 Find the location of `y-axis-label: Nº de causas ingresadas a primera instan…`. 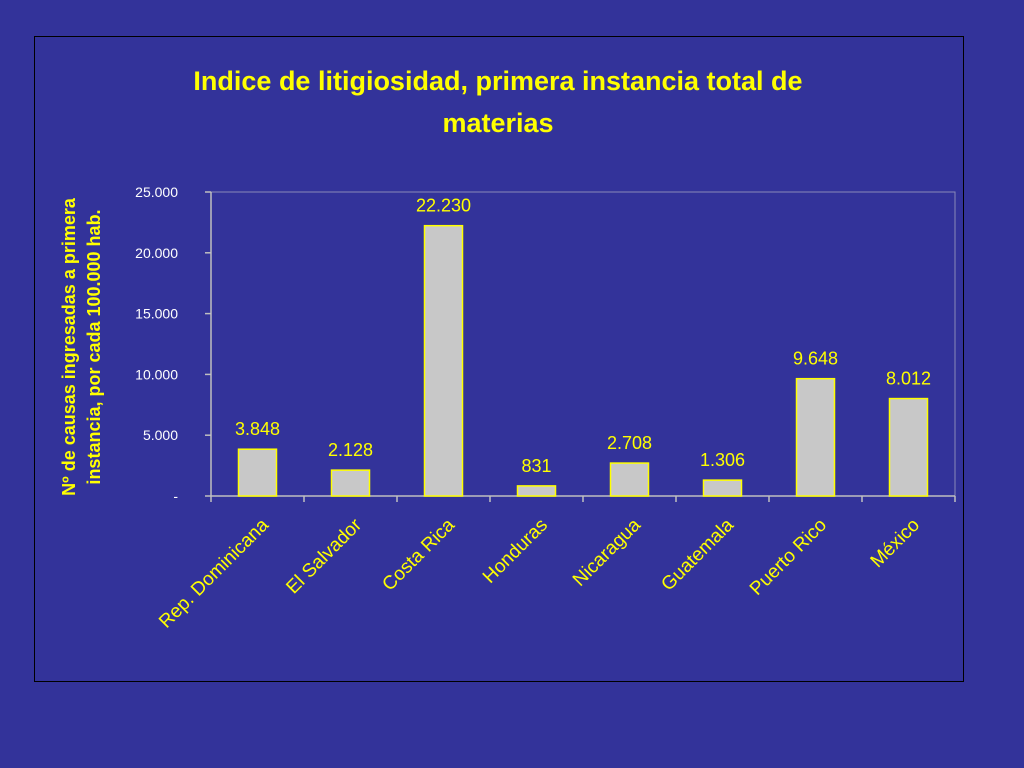

y-axis-label: Nº de causas ingresadas a primera instan… is located at coordinates (81, 346).